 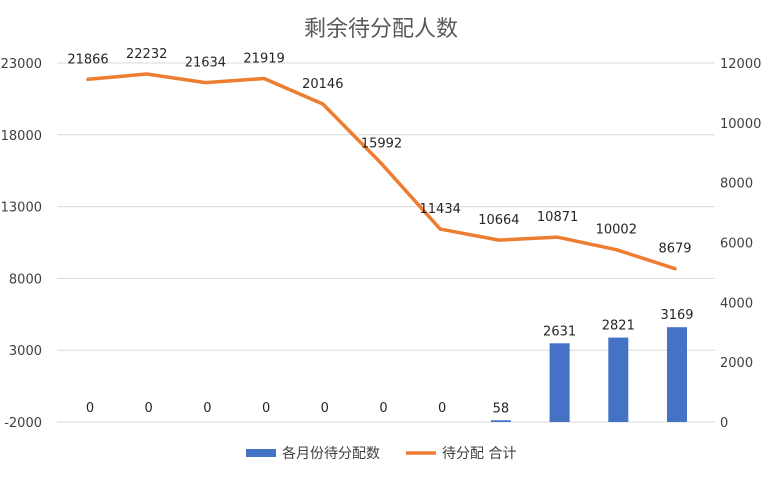 I want to click on right-tick-label: 6000, so click(x=736, y=244).